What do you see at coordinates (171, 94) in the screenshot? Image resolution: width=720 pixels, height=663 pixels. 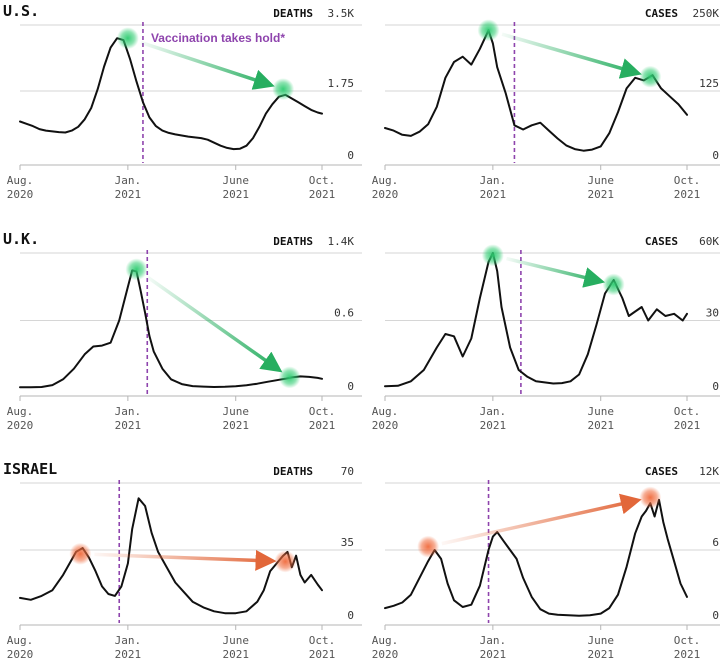 I see `series-line-us-deaths` at bounding box center [171, 94].